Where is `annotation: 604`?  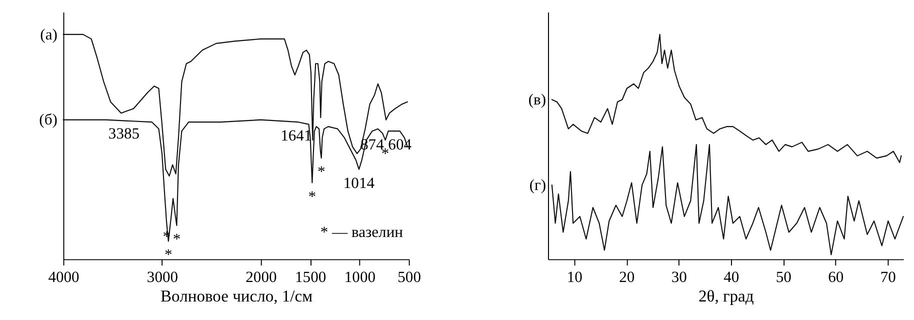
annotation: 604 is located at coordinates (400, 145).